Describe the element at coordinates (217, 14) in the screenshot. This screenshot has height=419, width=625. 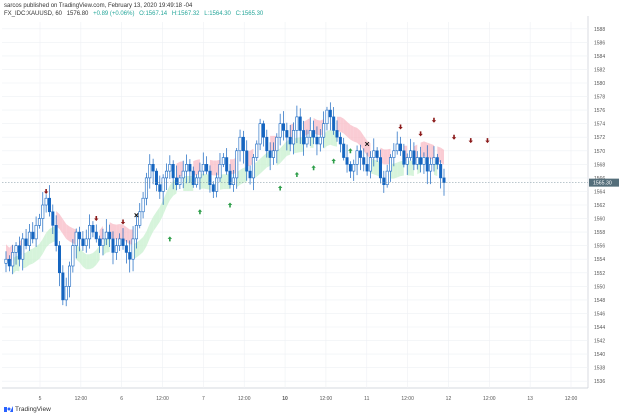
I see `ohlc-low: L:1564.30` at that location.